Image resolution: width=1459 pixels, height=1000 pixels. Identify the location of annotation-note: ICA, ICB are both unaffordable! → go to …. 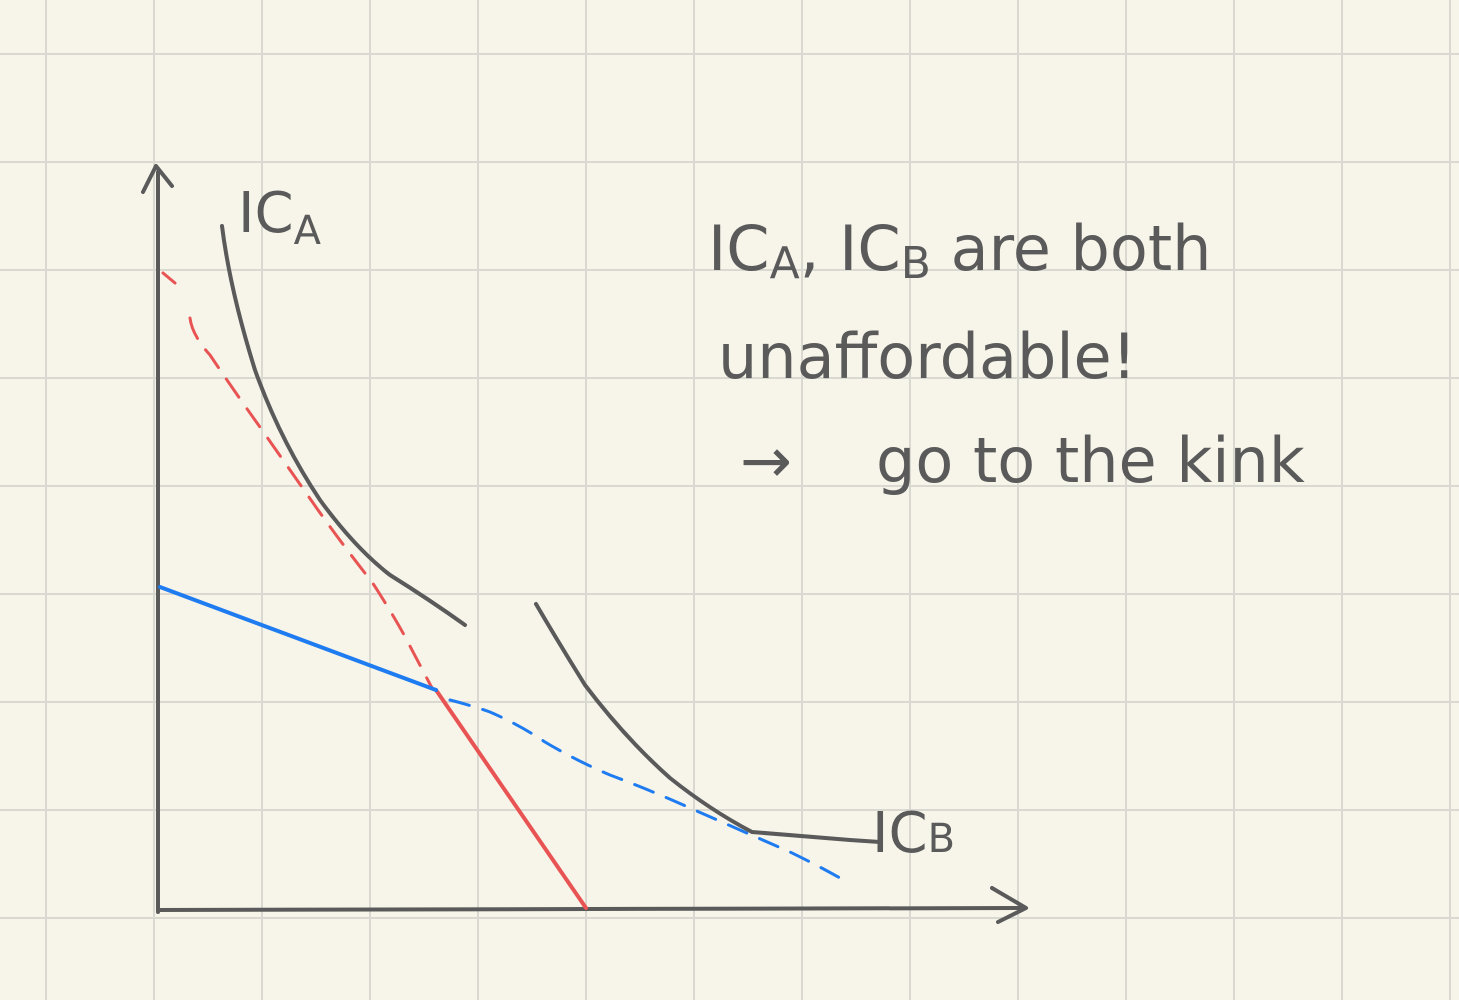
(1006, 354).